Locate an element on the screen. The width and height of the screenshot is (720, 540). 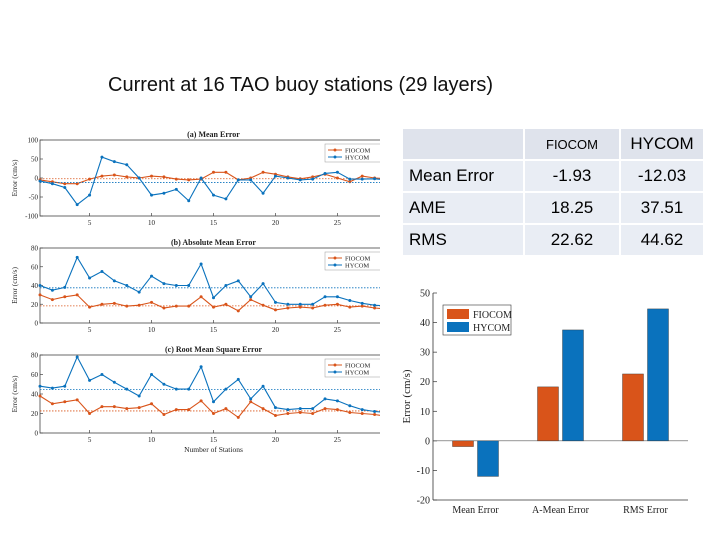
legend-label: HYCOM is located at coordinates (357, 265).